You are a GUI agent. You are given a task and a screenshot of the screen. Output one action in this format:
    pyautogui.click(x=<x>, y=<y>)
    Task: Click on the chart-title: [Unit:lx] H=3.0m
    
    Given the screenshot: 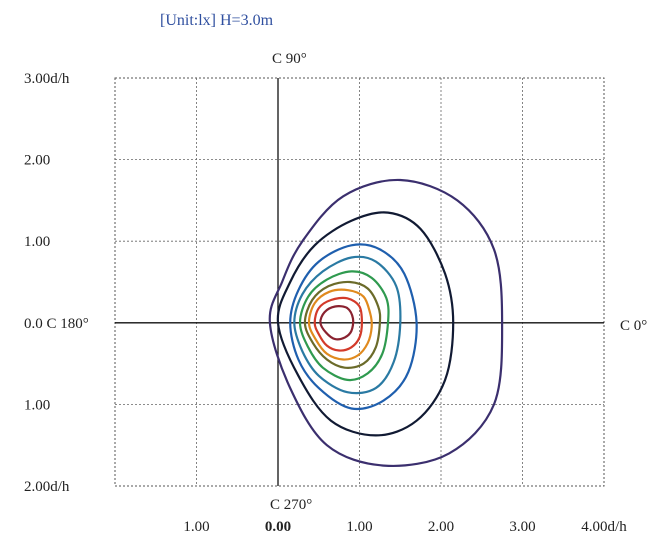 What is the action you would take?
    pyautogui.click(x=217, y=20)
    